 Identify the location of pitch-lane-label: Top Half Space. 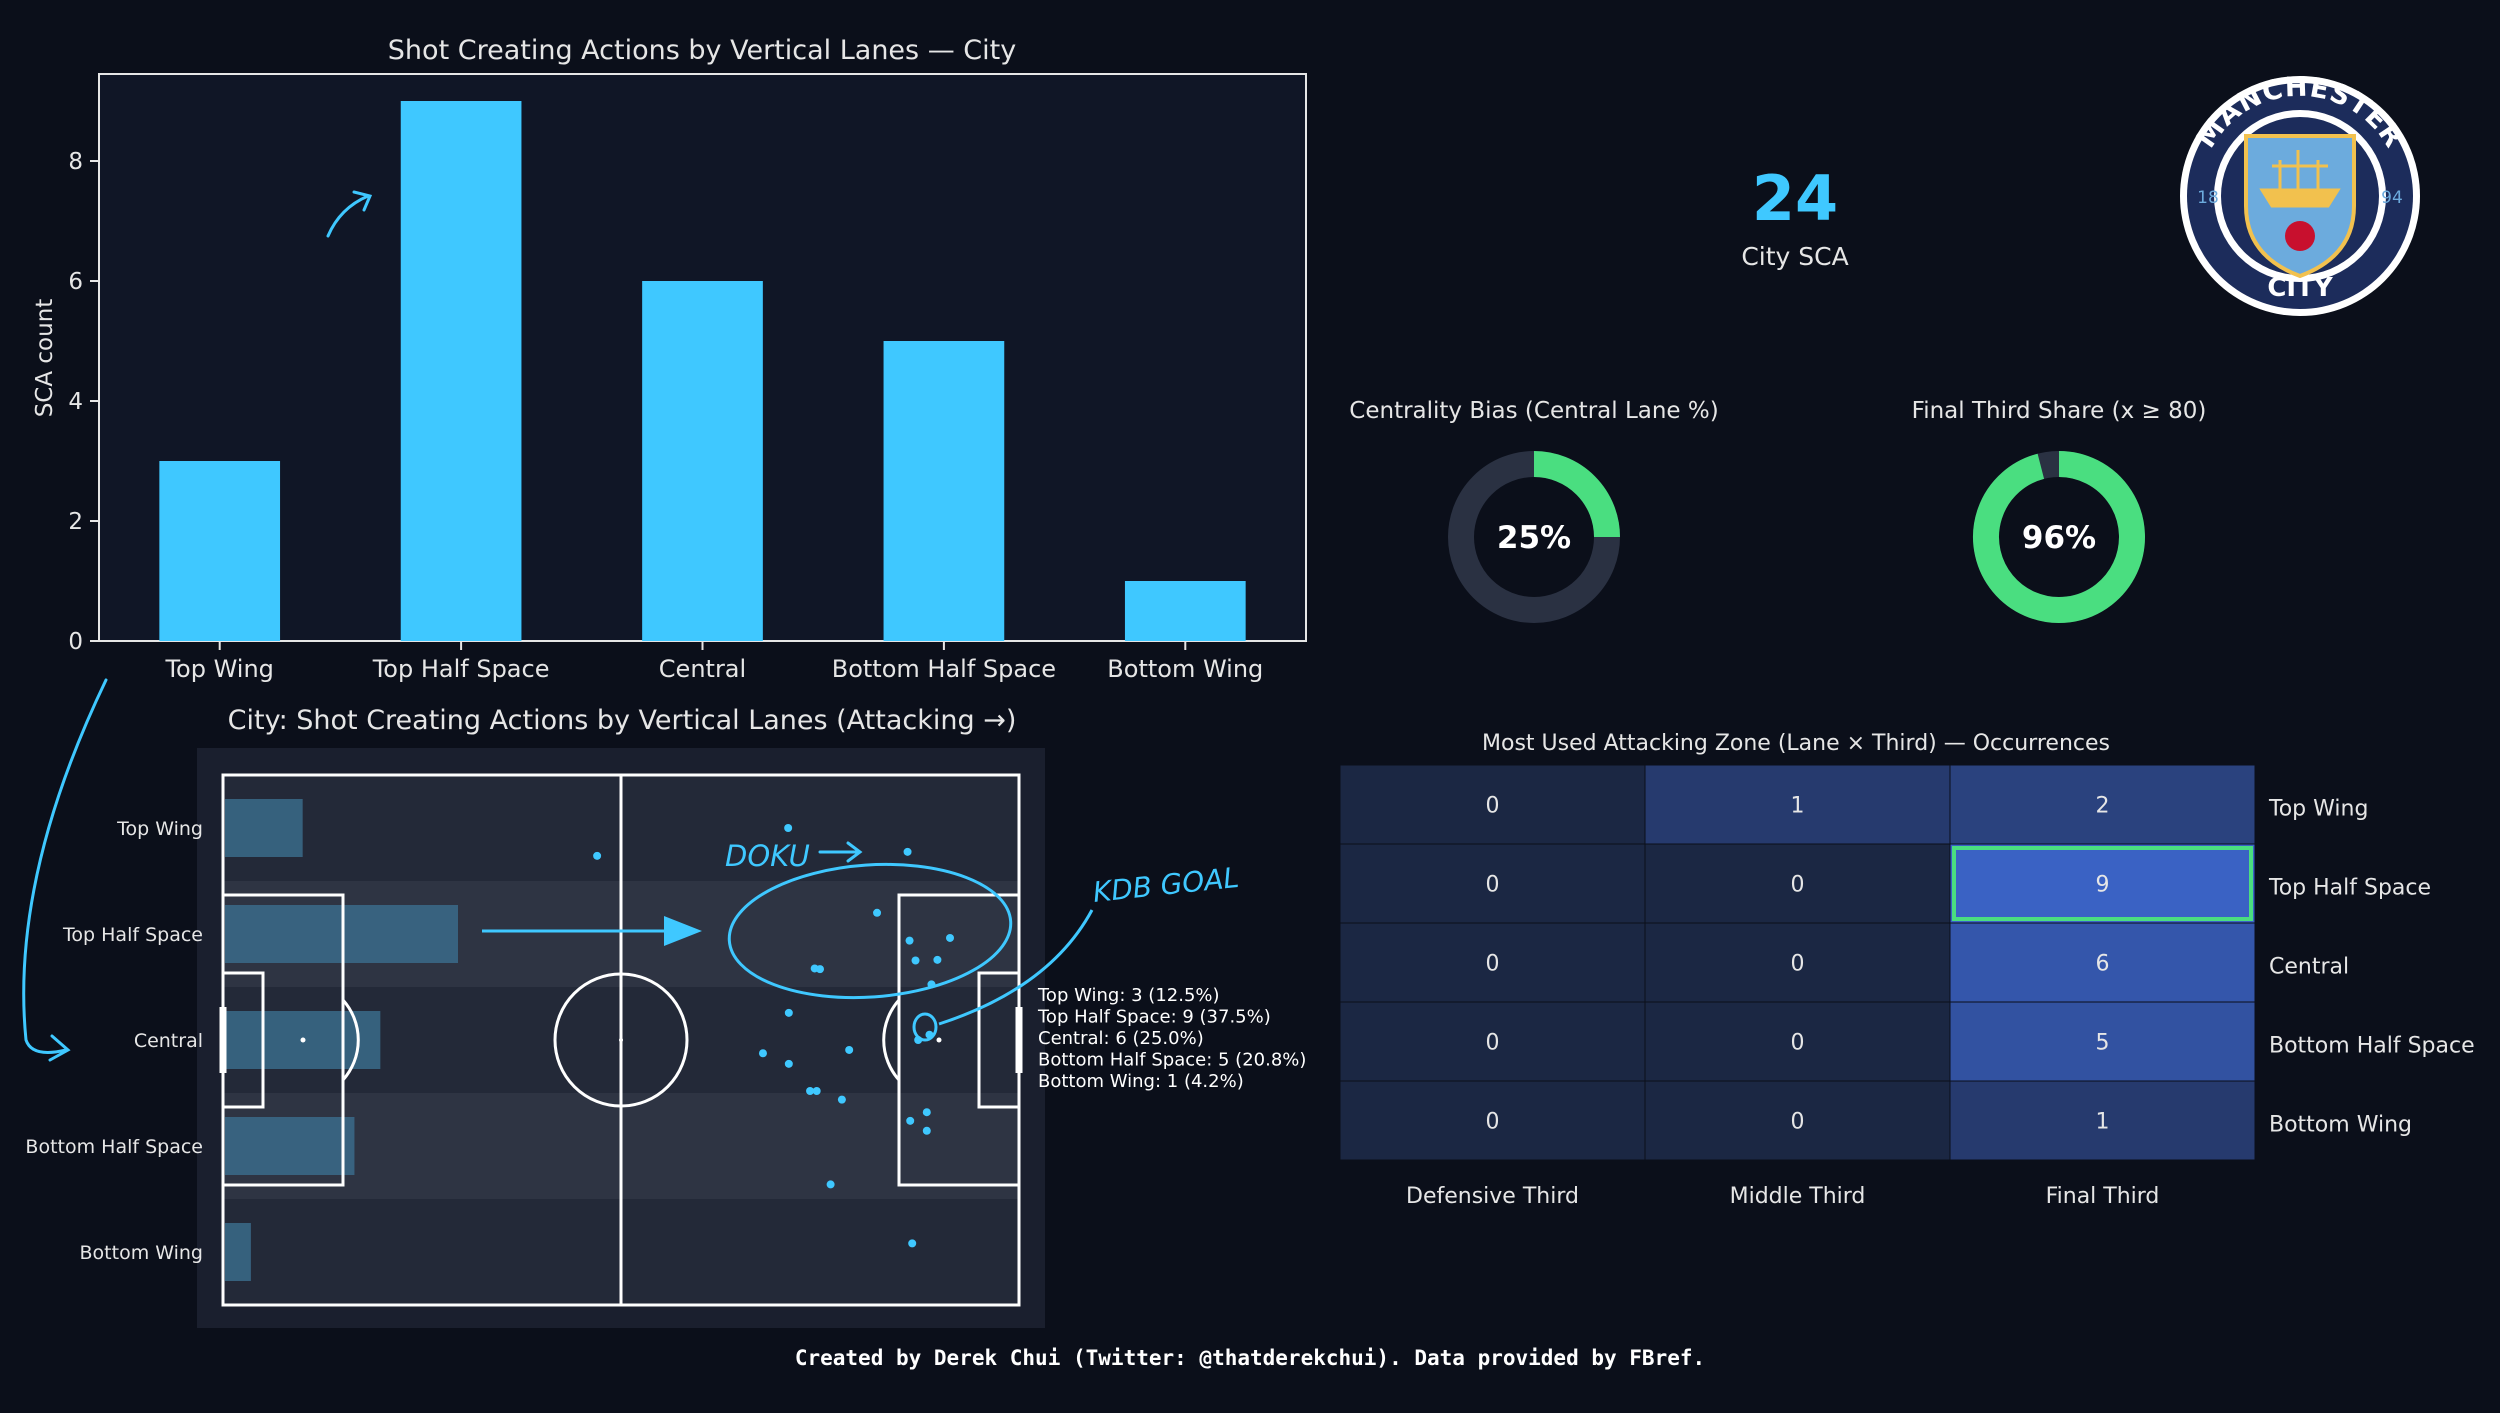
(132, 935).